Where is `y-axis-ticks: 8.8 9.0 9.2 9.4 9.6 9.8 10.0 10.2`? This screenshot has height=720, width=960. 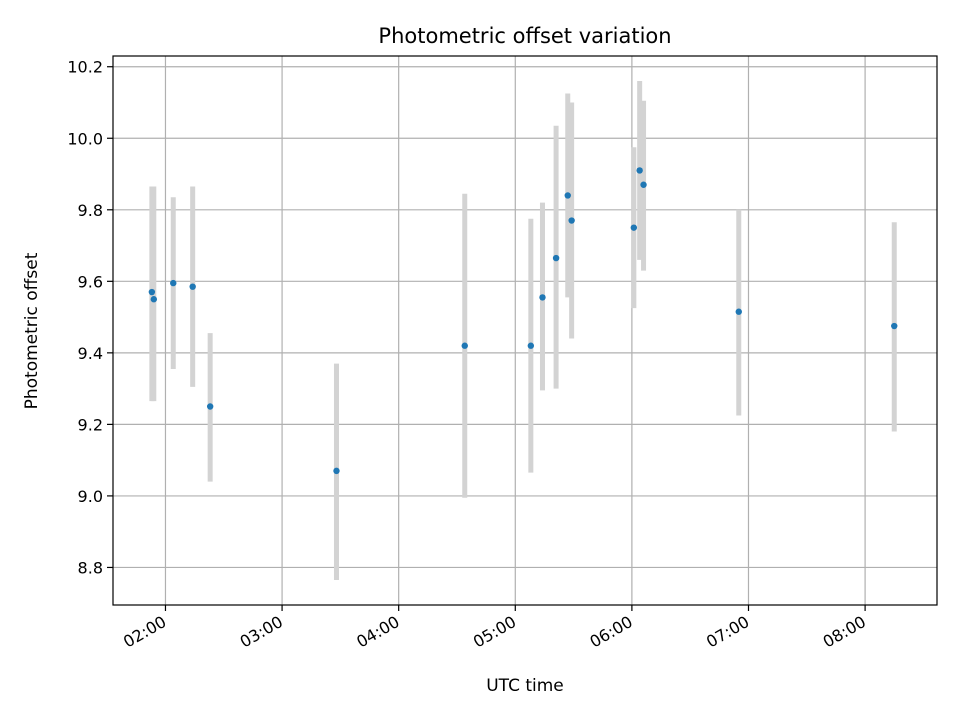
y-axis-ticks: 8.8 9.0 9.2 9.4 9.6 9.8 10.0 10.2 is located at coordinates (90, 317).